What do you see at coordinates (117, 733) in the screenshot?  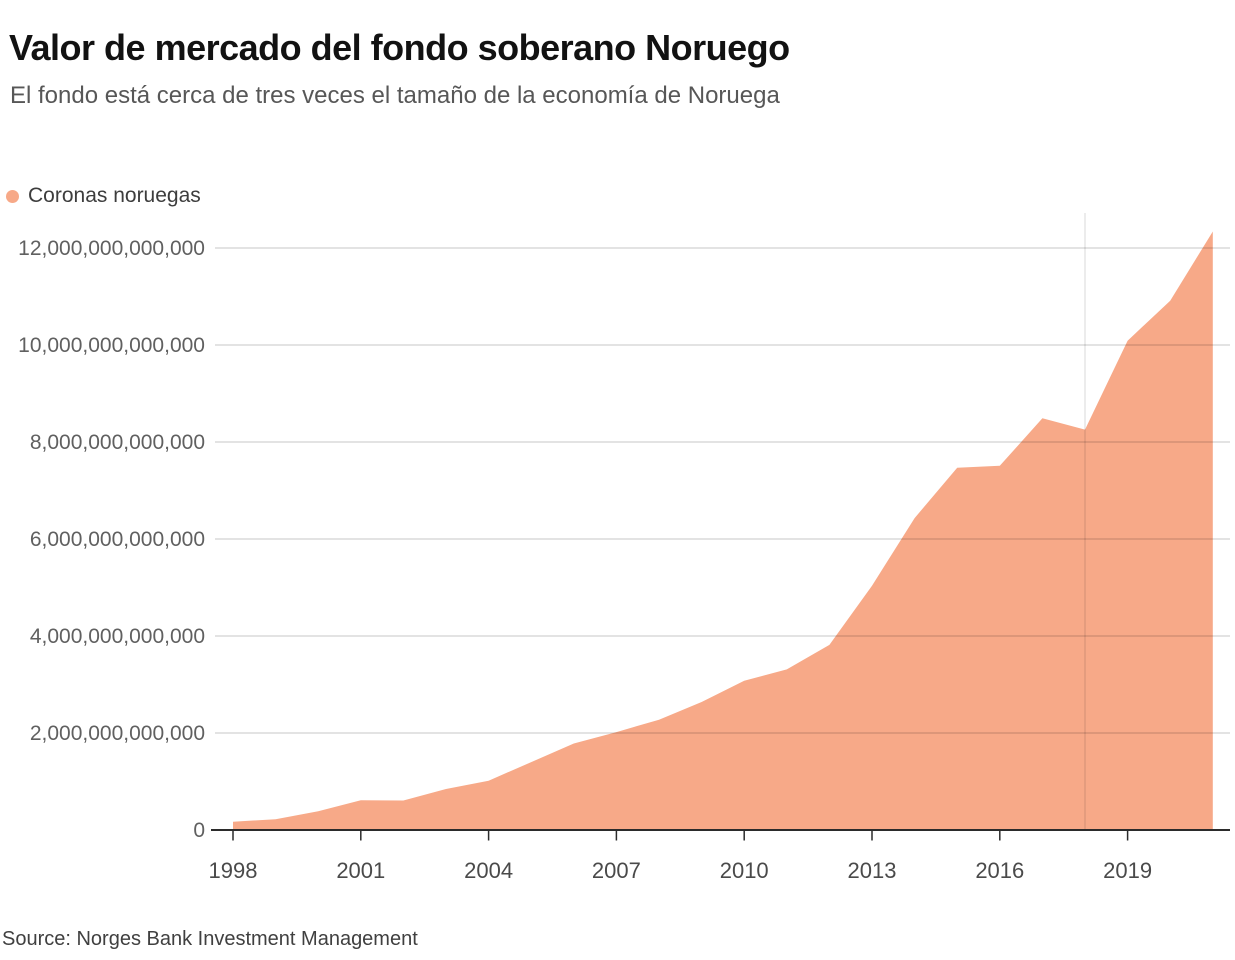 I see `y-tick-label: 2,000,000,000,000` at bounding box center [117, 733].